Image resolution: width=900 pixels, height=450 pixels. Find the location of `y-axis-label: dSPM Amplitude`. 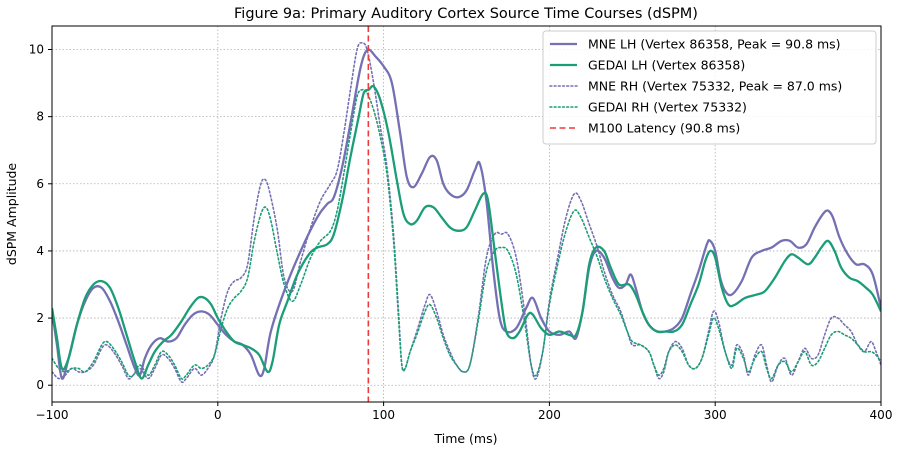

y-axis-label: dSPM Amplitude is located at coordinates (11, 214).